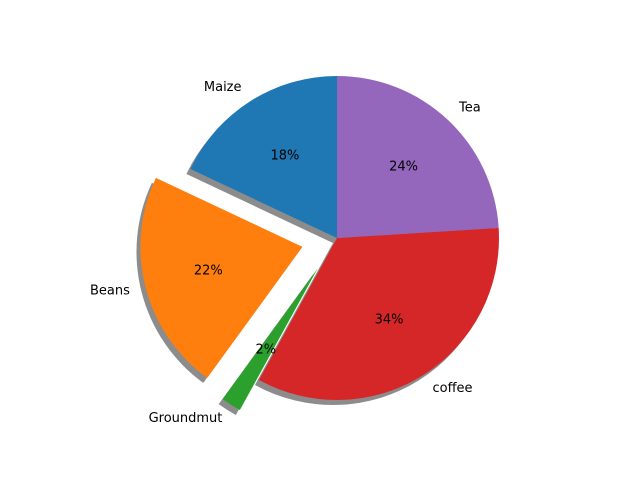 The height and width of the screenshot is (480, 640). What do you see at coordinates (418, 157) in the screenshot?
I see `slice-tea` at bounding box center [418, 157].